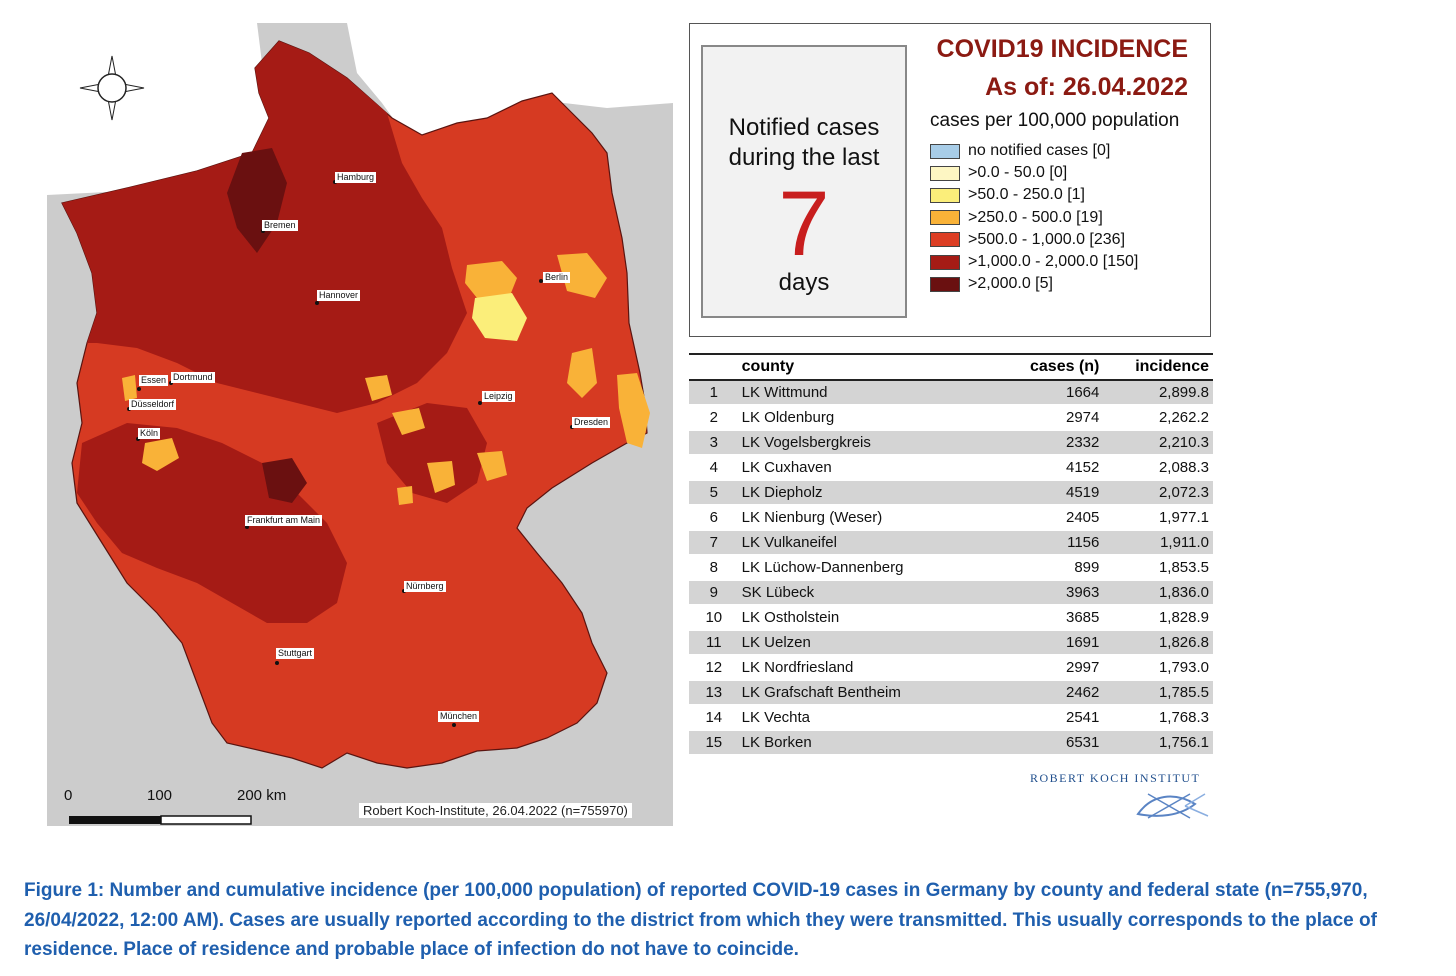 Image resolution: width=1456 pixels, height=976 pixels. I want to click on days-text: Notified cases during the last, so click(804, 142).